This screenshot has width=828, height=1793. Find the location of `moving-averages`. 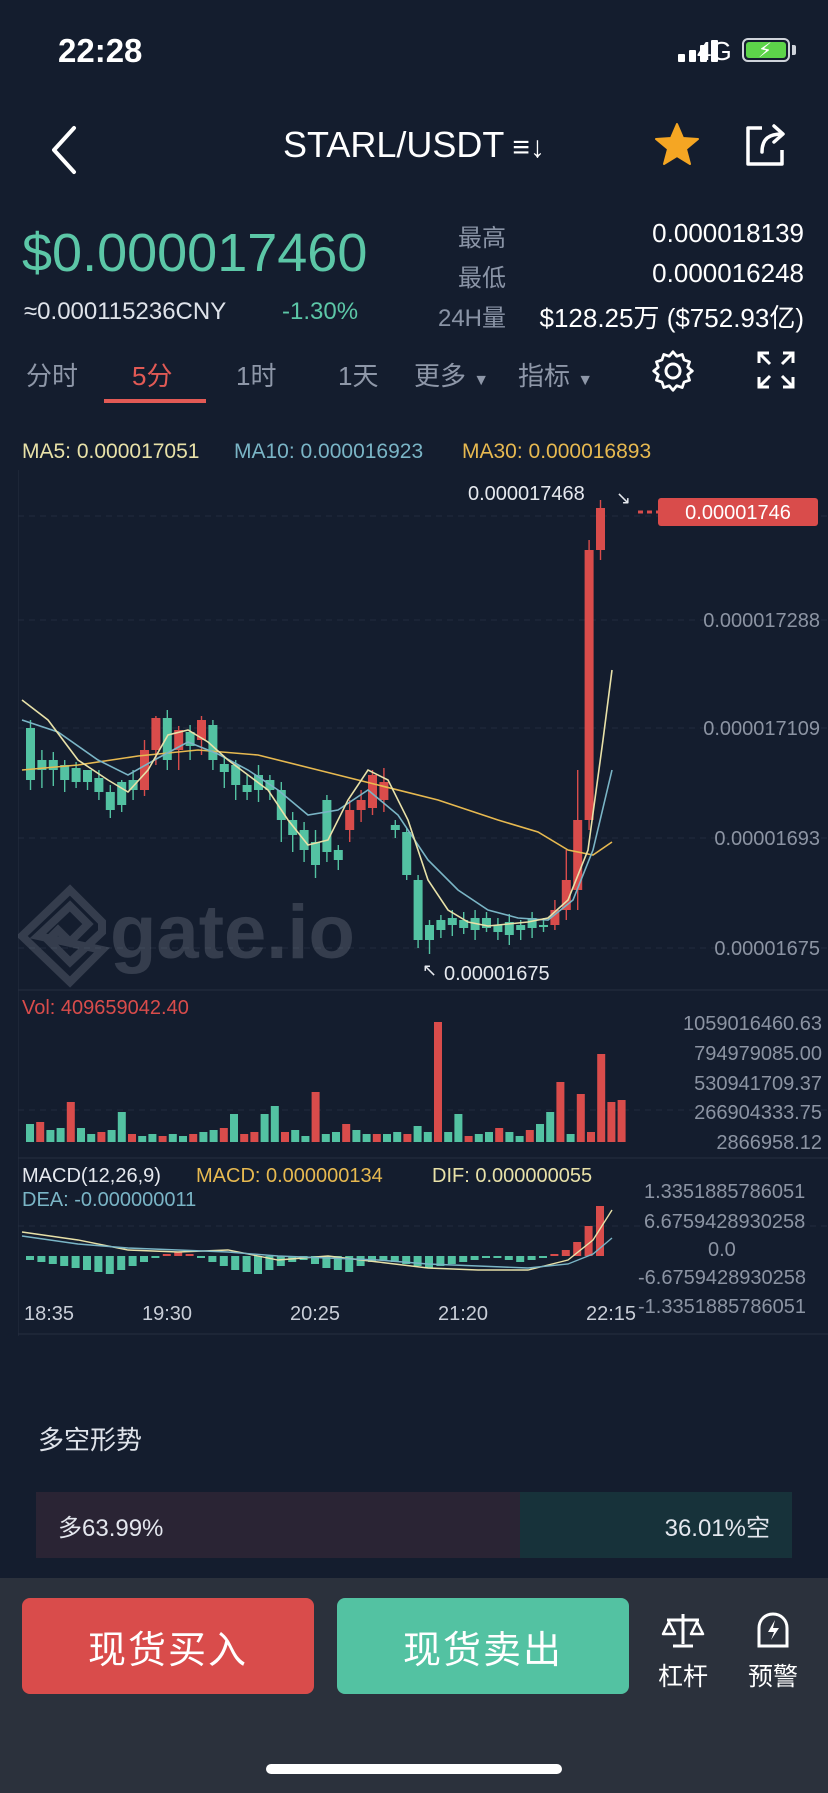

moving-averages is located at coordinates (317, 798).